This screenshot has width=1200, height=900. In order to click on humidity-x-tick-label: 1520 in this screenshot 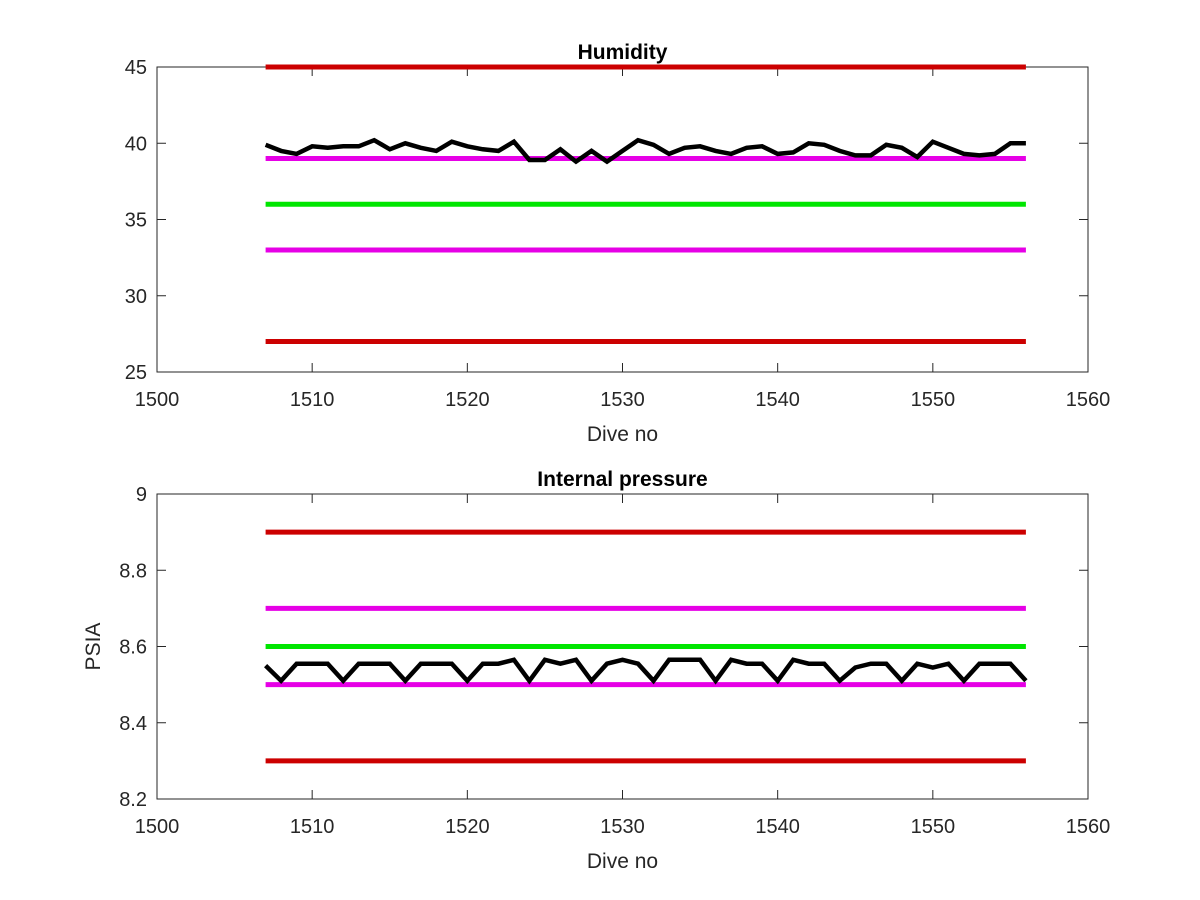, I will do `click(467, 400)`.